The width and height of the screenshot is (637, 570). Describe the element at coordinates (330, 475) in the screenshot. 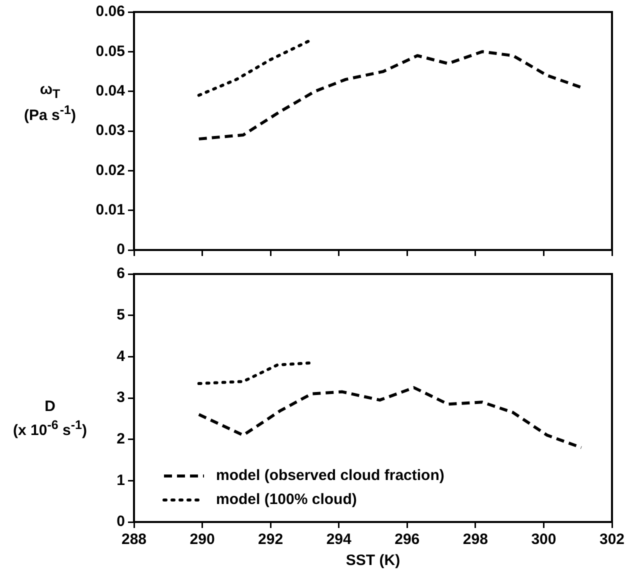

I see `legend-label: model (observed cloud fraction)` at that location.